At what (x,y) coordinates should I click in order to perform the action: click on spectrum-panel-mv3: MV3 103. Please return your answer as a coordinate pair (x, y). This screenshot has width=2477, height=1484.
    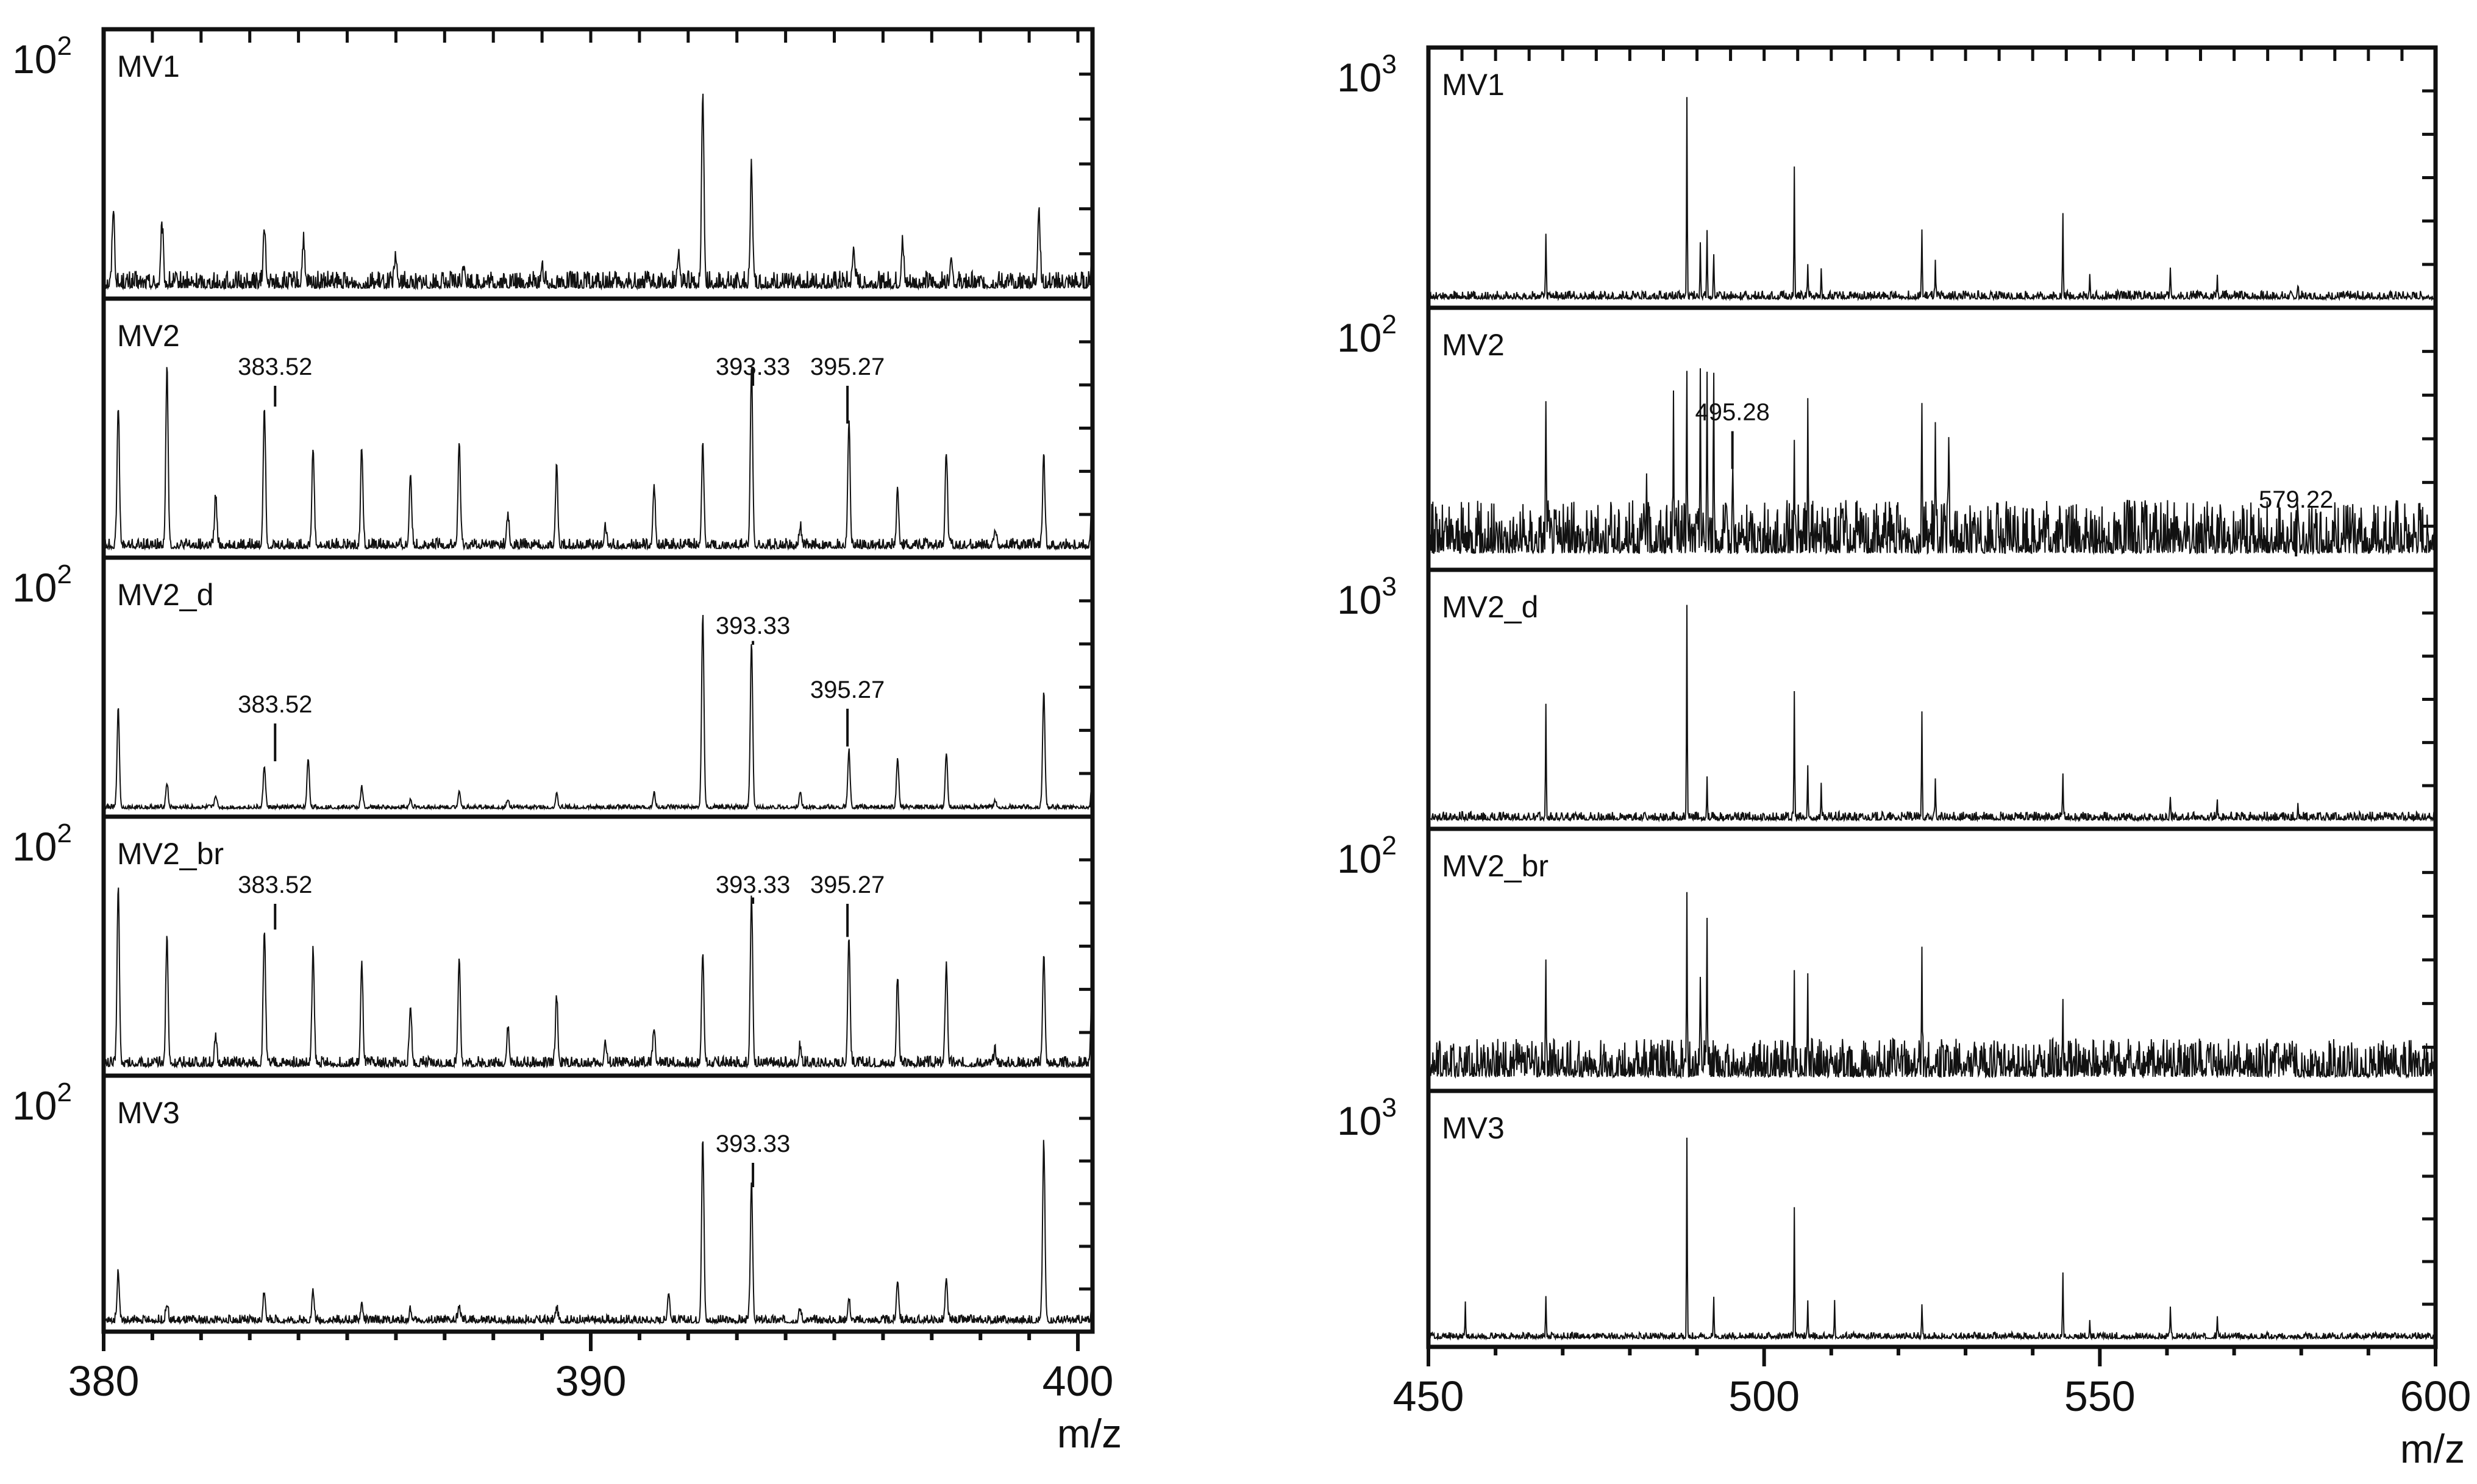
    Looking at the image, I should click on (1887, 1218).